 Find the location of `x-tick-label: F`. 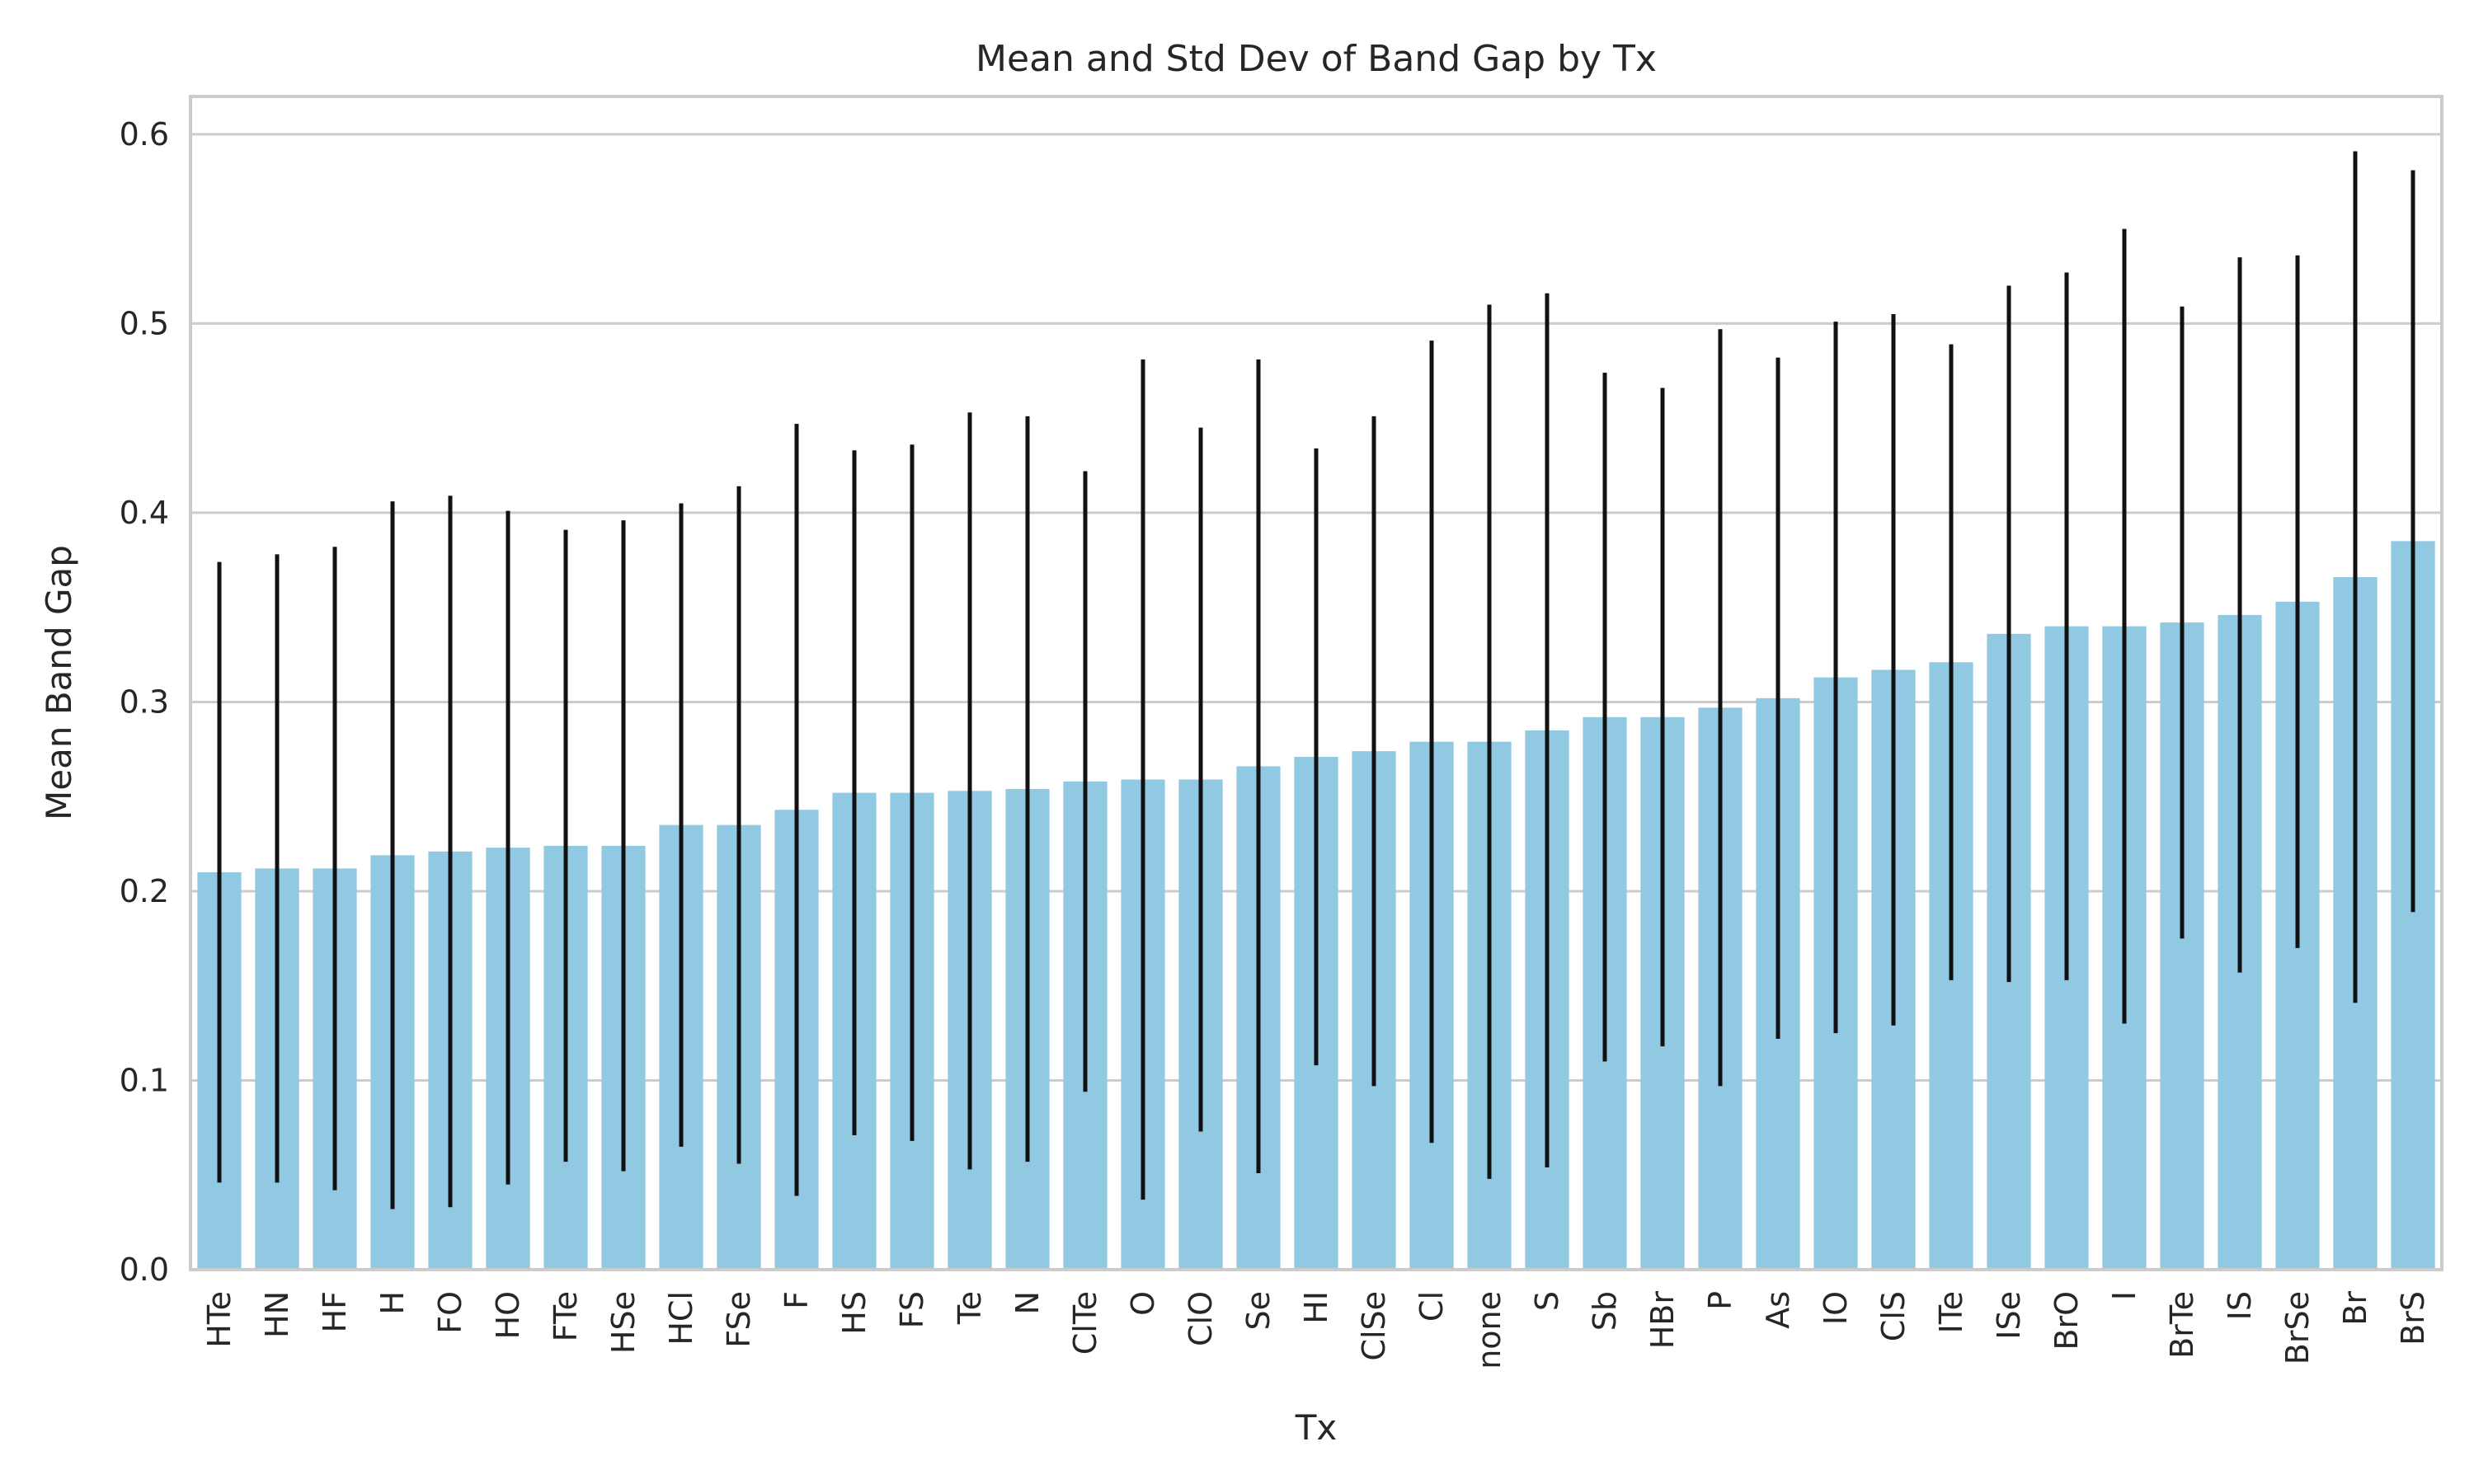

x-tick-label: F is located at coordinates (796, 1300).